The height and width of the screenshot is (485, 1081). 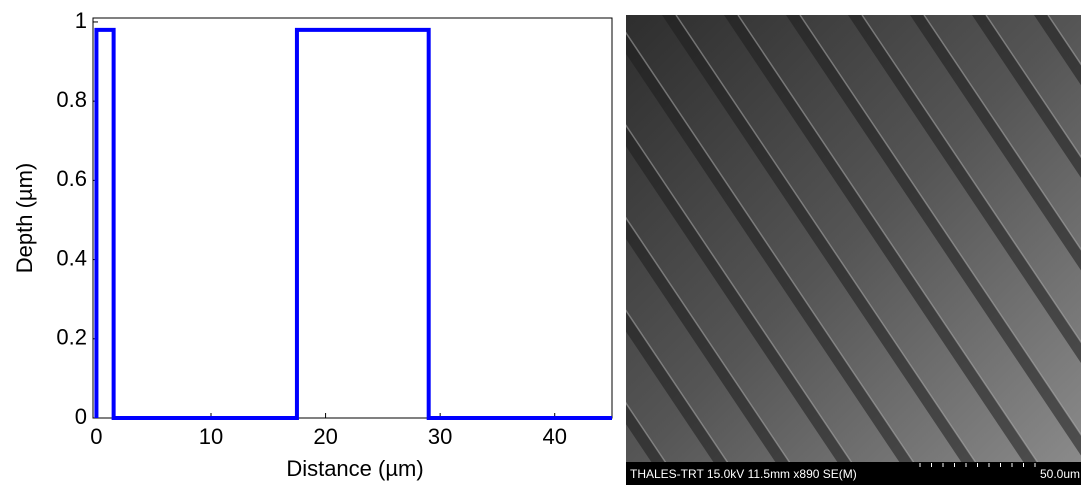 What do you see at coordinates (81, 416) in the screenshot?
I see `y-tick-label: 0` at bounding box center [81, 416].